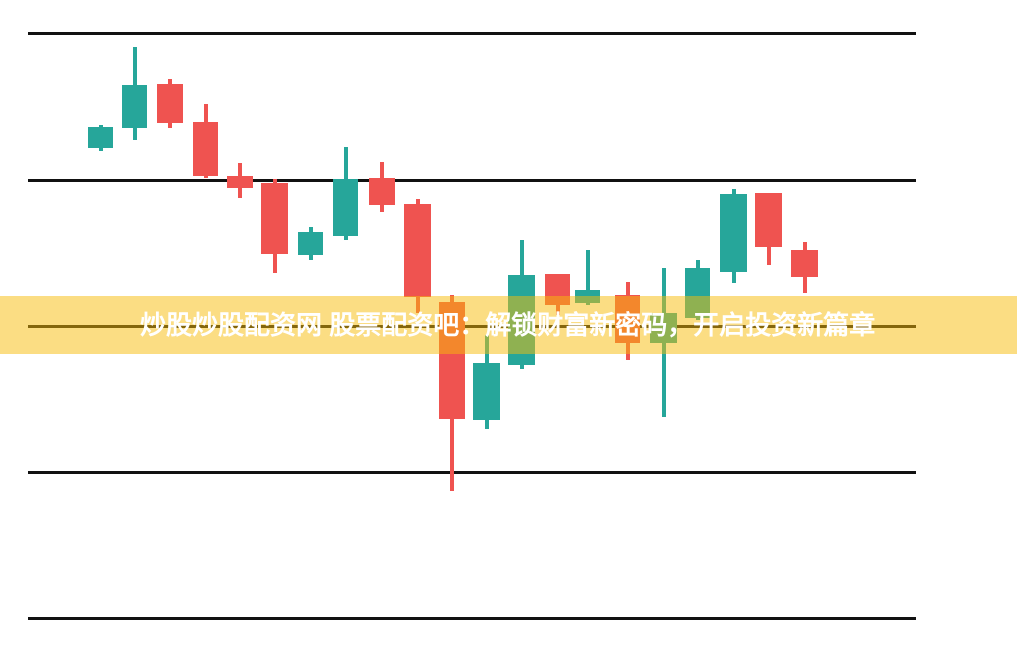  I want to click on banner: 炒股炒股配资网 股票配资吧：解锁财富新密码，开启投资新篇章, so click(508, 325).